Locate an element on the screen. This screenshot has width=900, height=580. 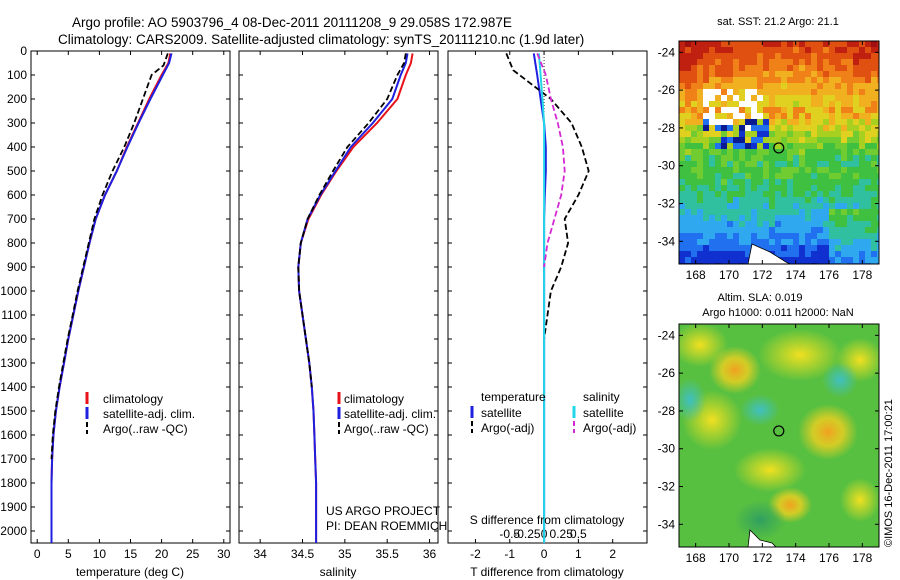
depth-tick-label: 2000 is located at coordinates (13, 531).